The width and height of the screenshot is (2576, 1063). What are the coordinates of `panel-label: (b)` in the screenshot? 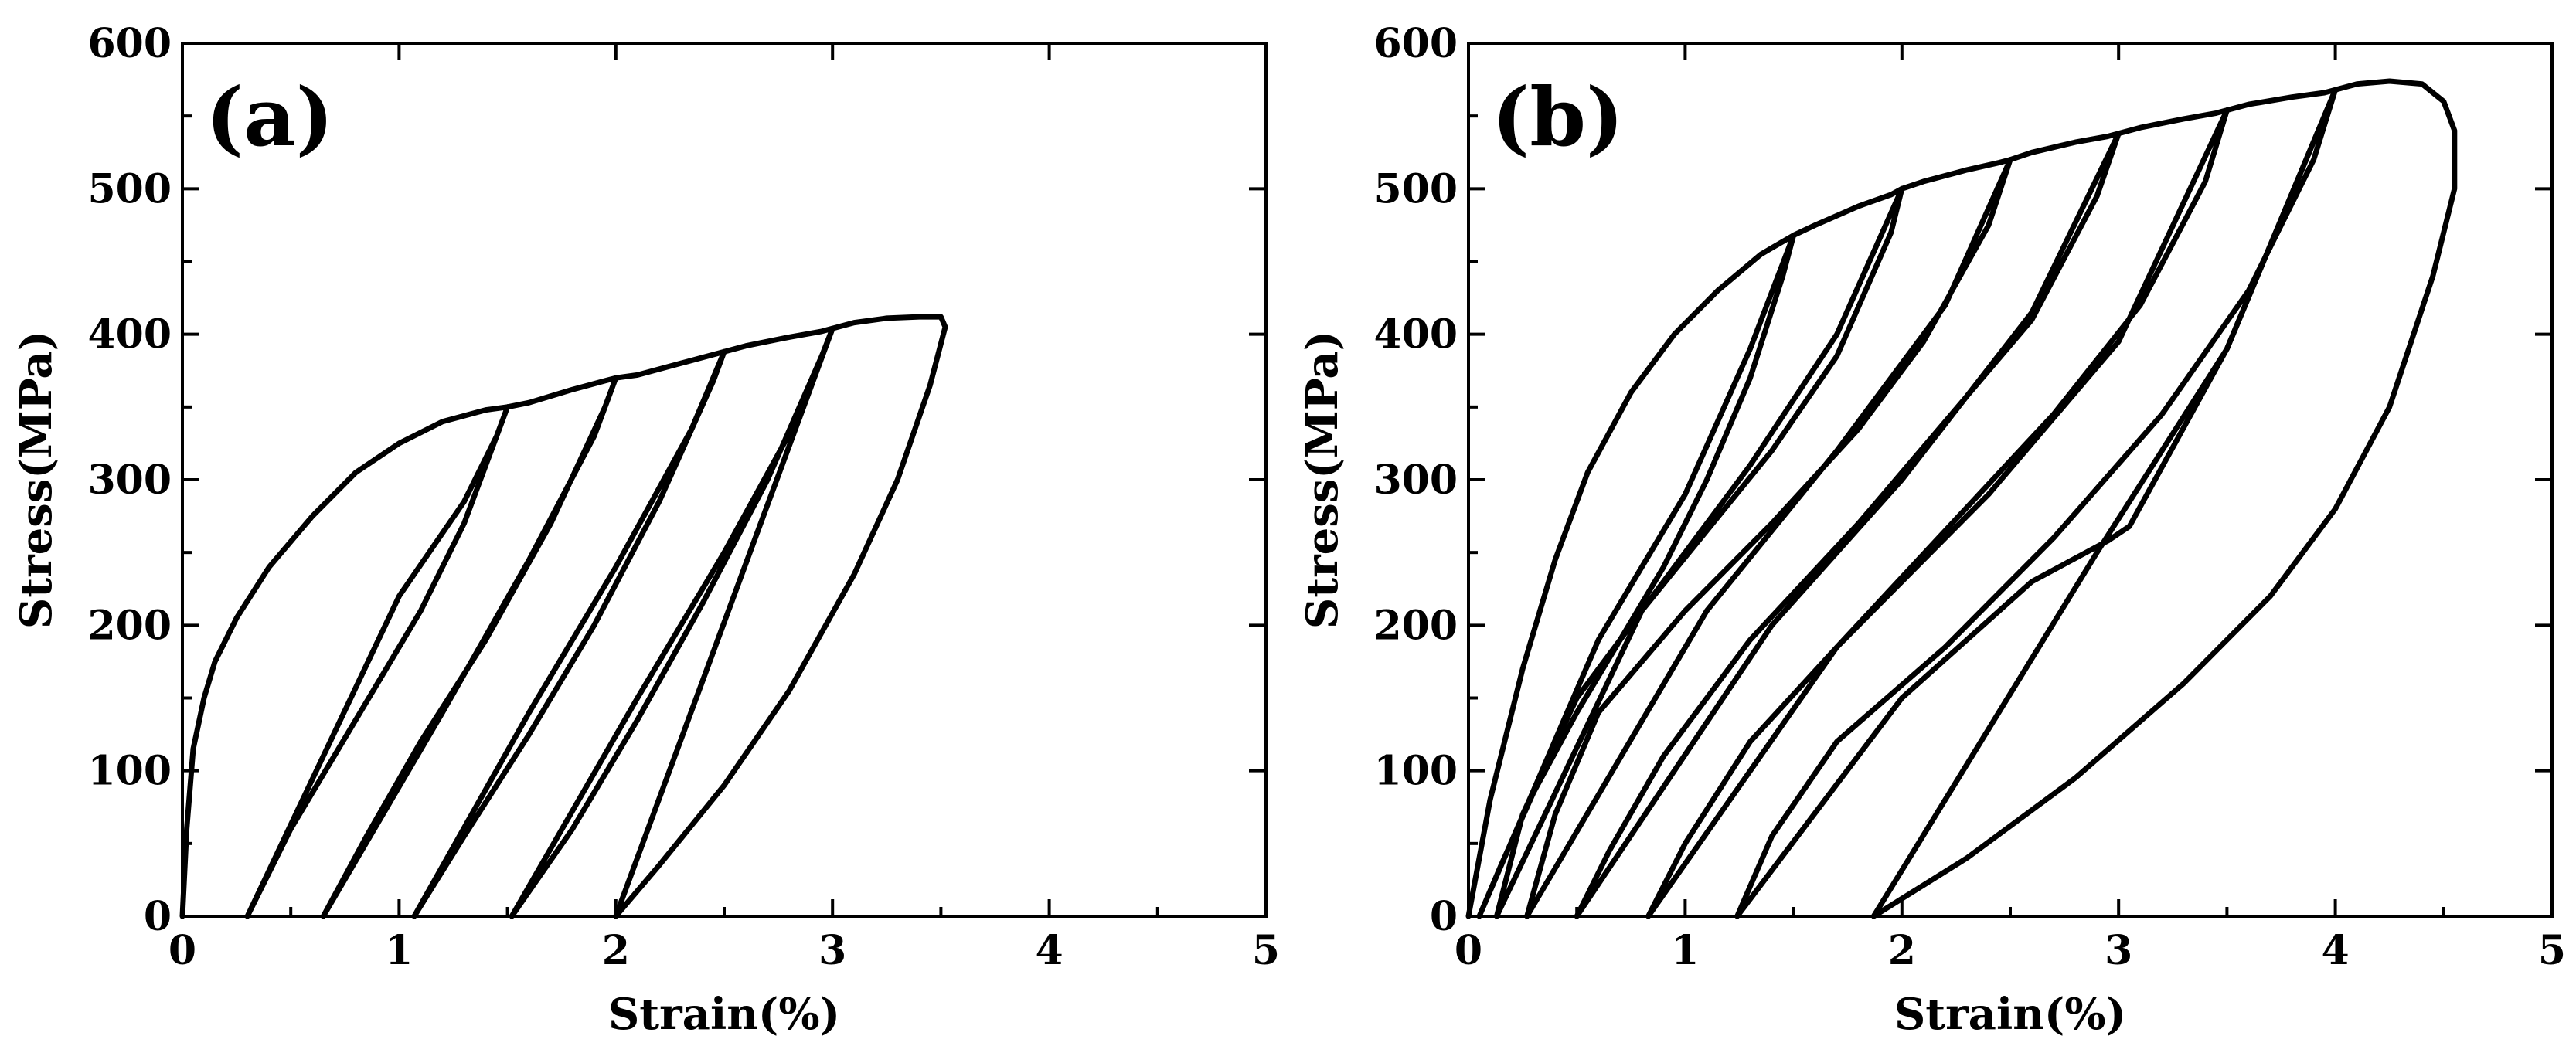 It's located at (1558, 117).